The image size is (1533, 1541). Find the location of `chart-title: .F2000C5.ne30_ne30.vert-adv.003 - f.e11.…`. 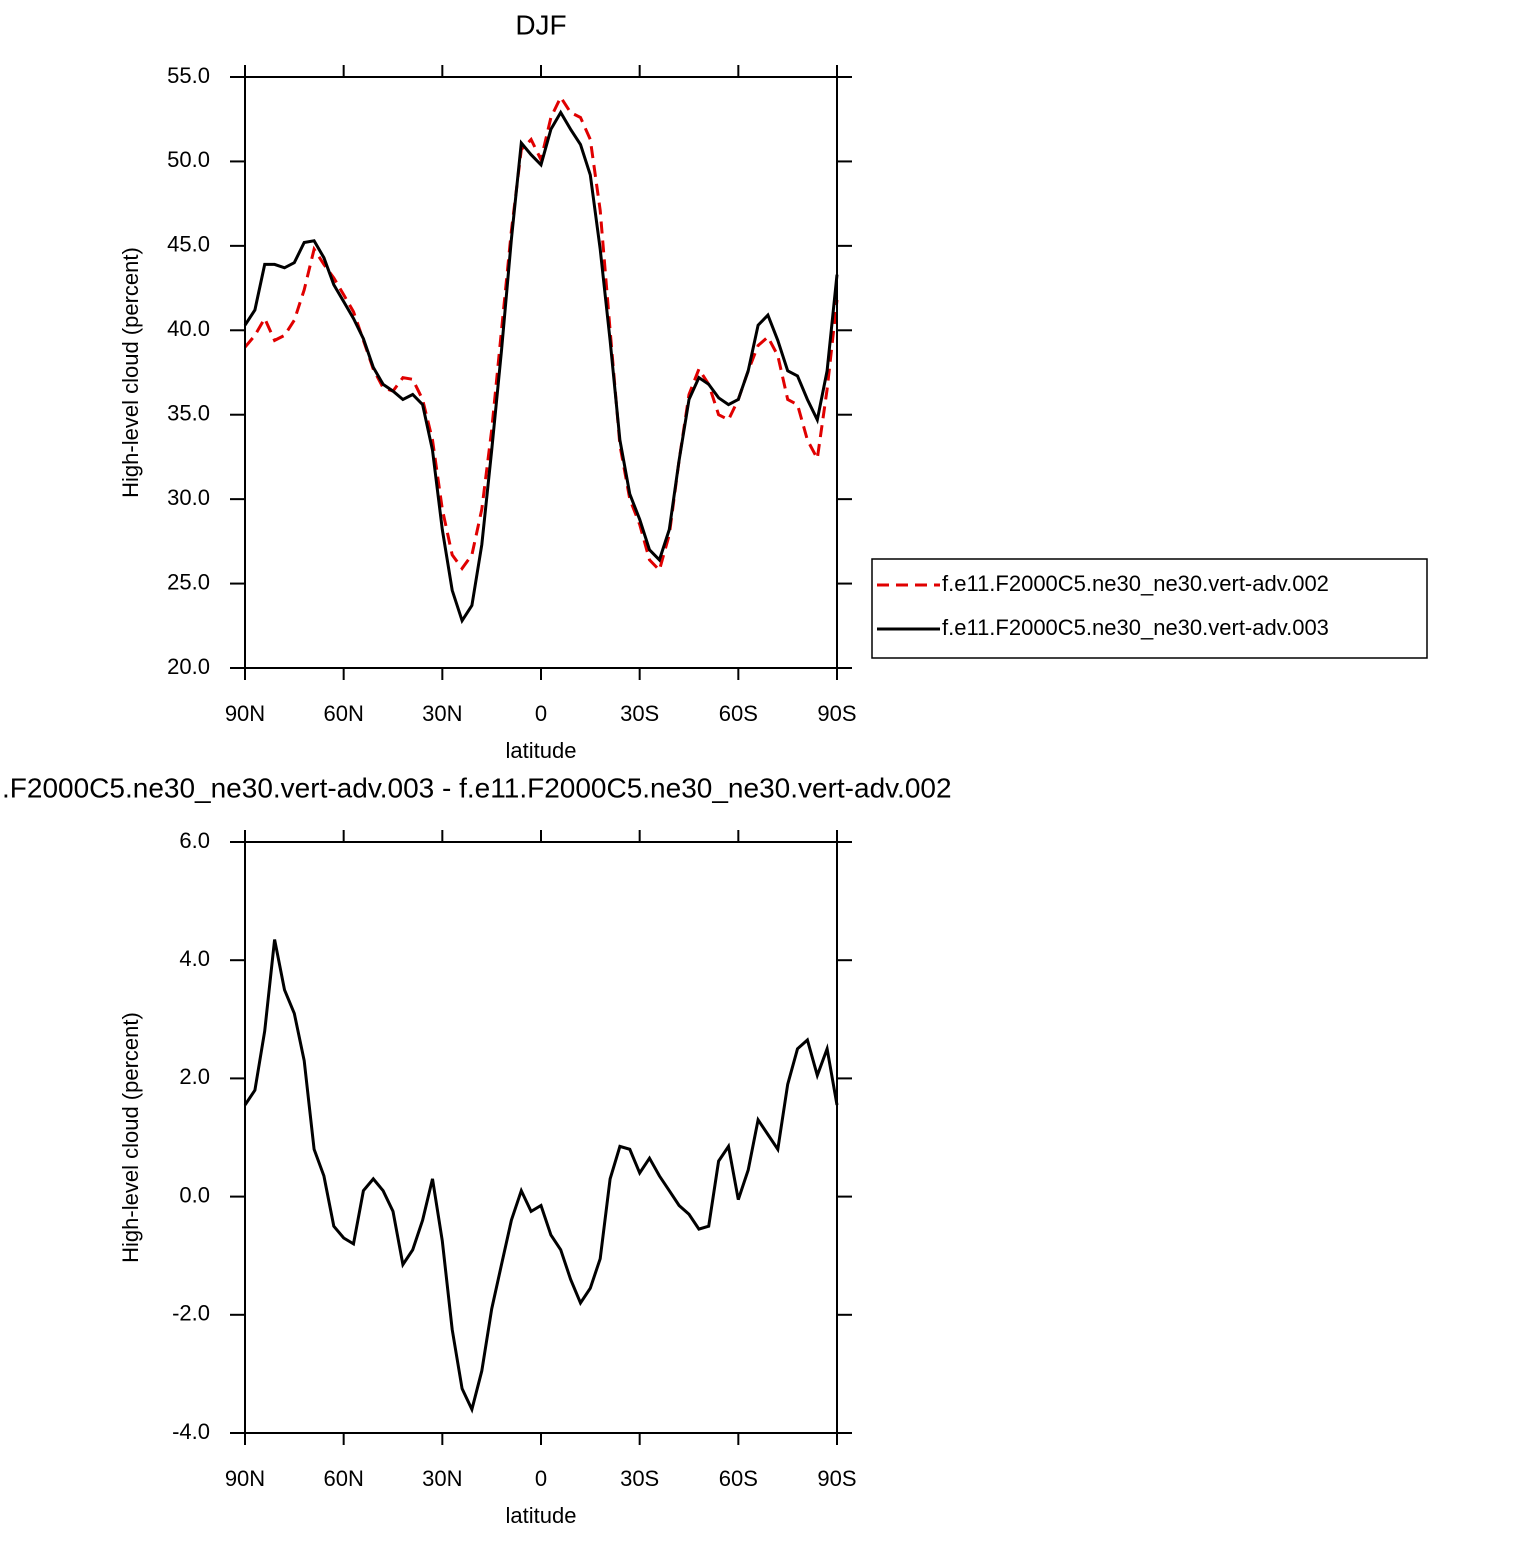

chart-title: .F2000C5.ne30_ne30.vert-adv.003 - f.e11.… is located at coordinates (477, 787).